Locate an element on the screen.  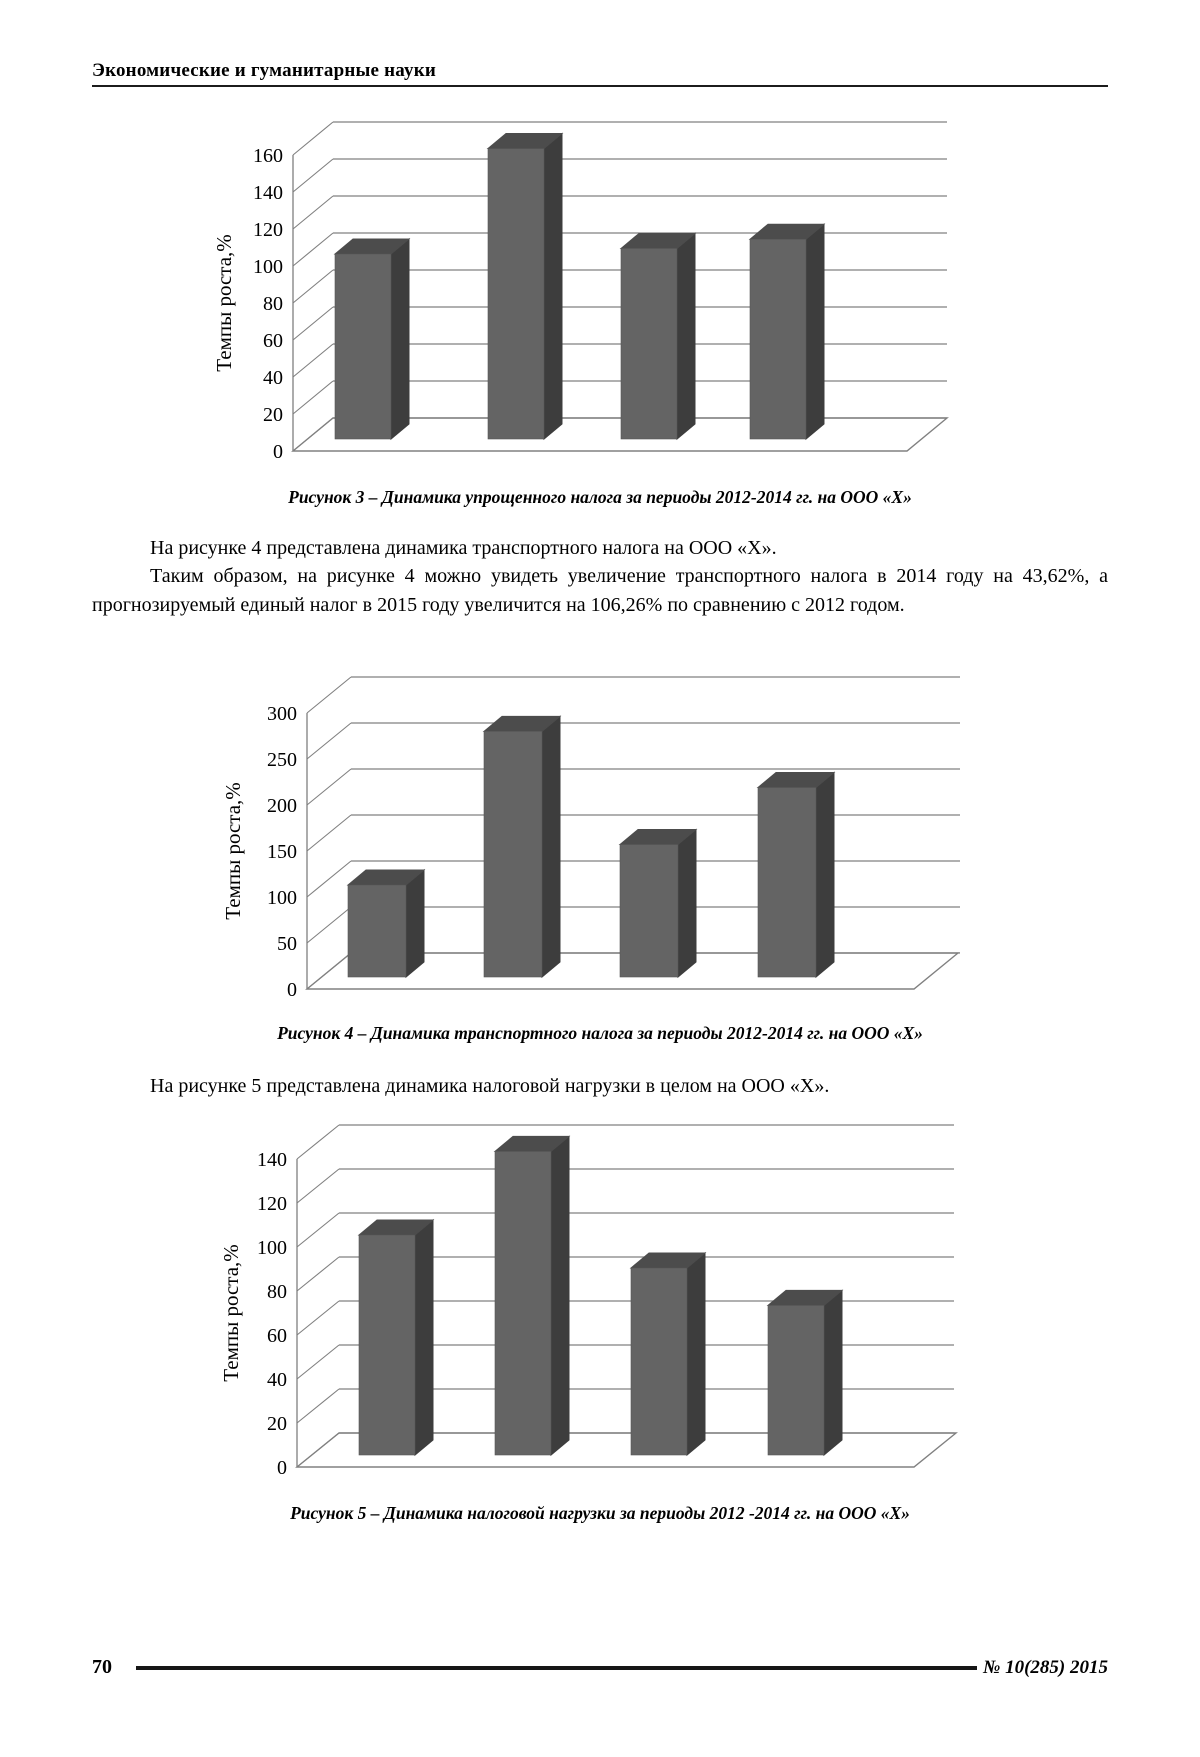
page-footer: 70 № 10(285) 2015 is located at coordinates (600, 1667).